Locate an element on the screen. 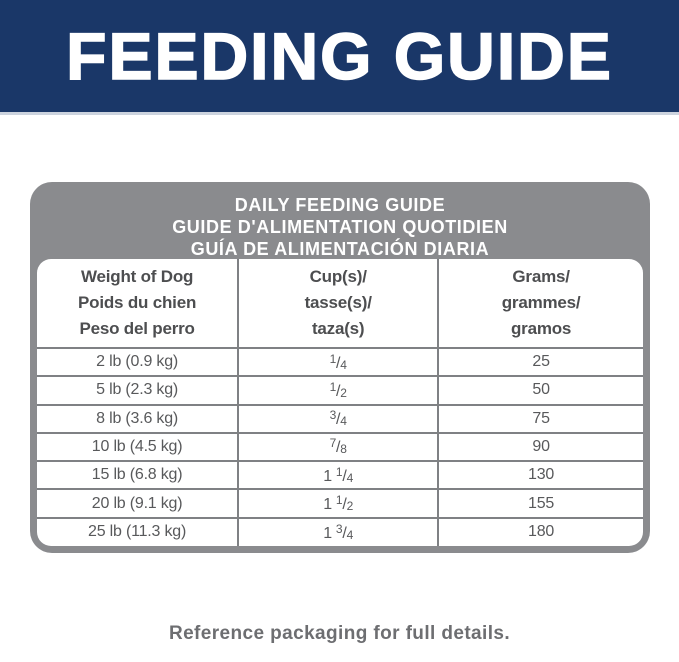 The image size is (679, 662). weight-cell: 20 lb (9.1 kg) is located at coordinates (138, 503).